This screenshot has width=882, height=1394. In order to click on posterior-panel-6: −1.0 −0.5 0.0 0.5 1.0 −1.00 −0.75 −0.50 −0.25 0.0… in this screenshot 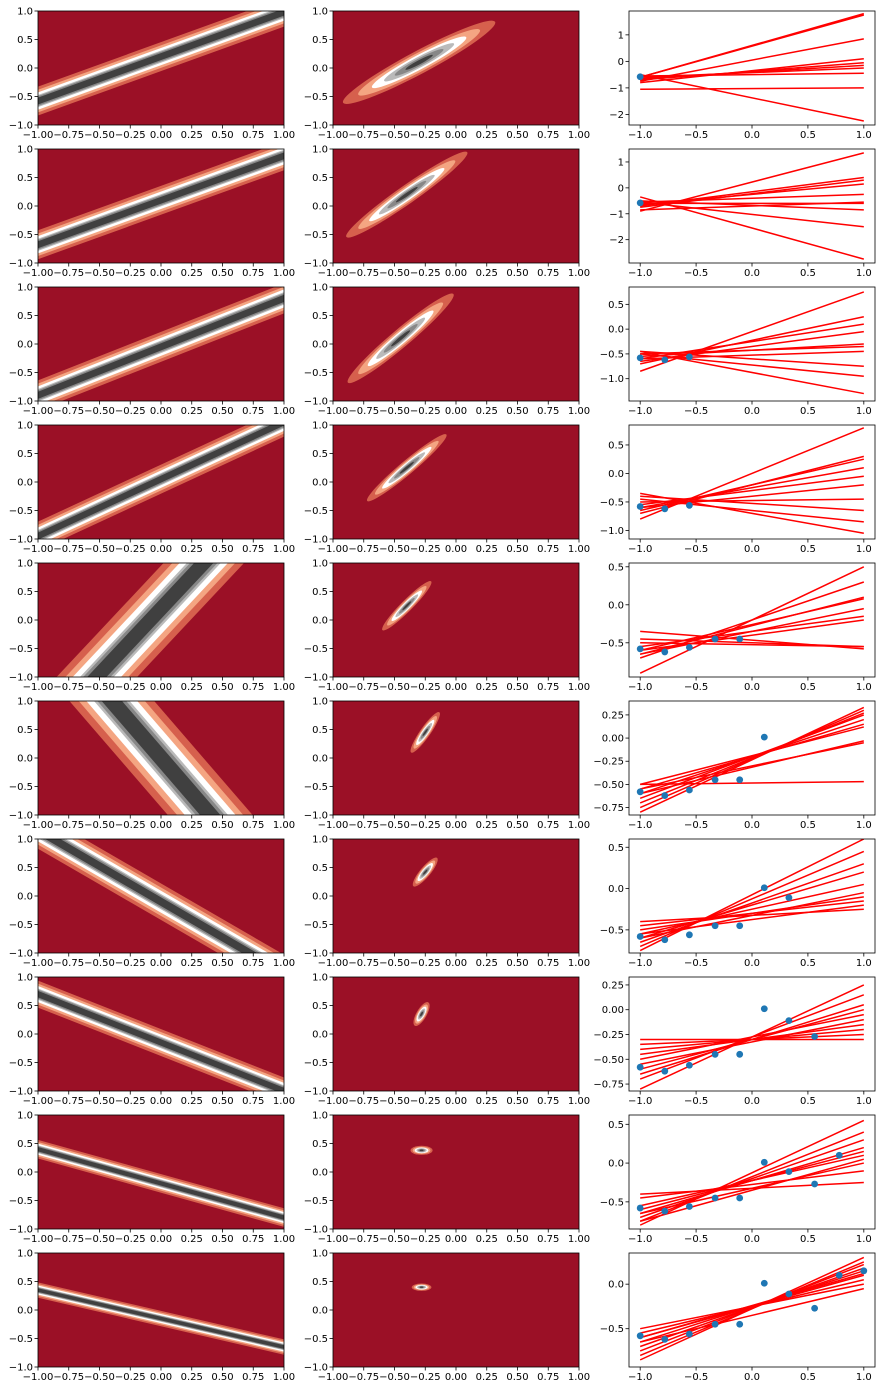, I will do `click(447, 764)`.